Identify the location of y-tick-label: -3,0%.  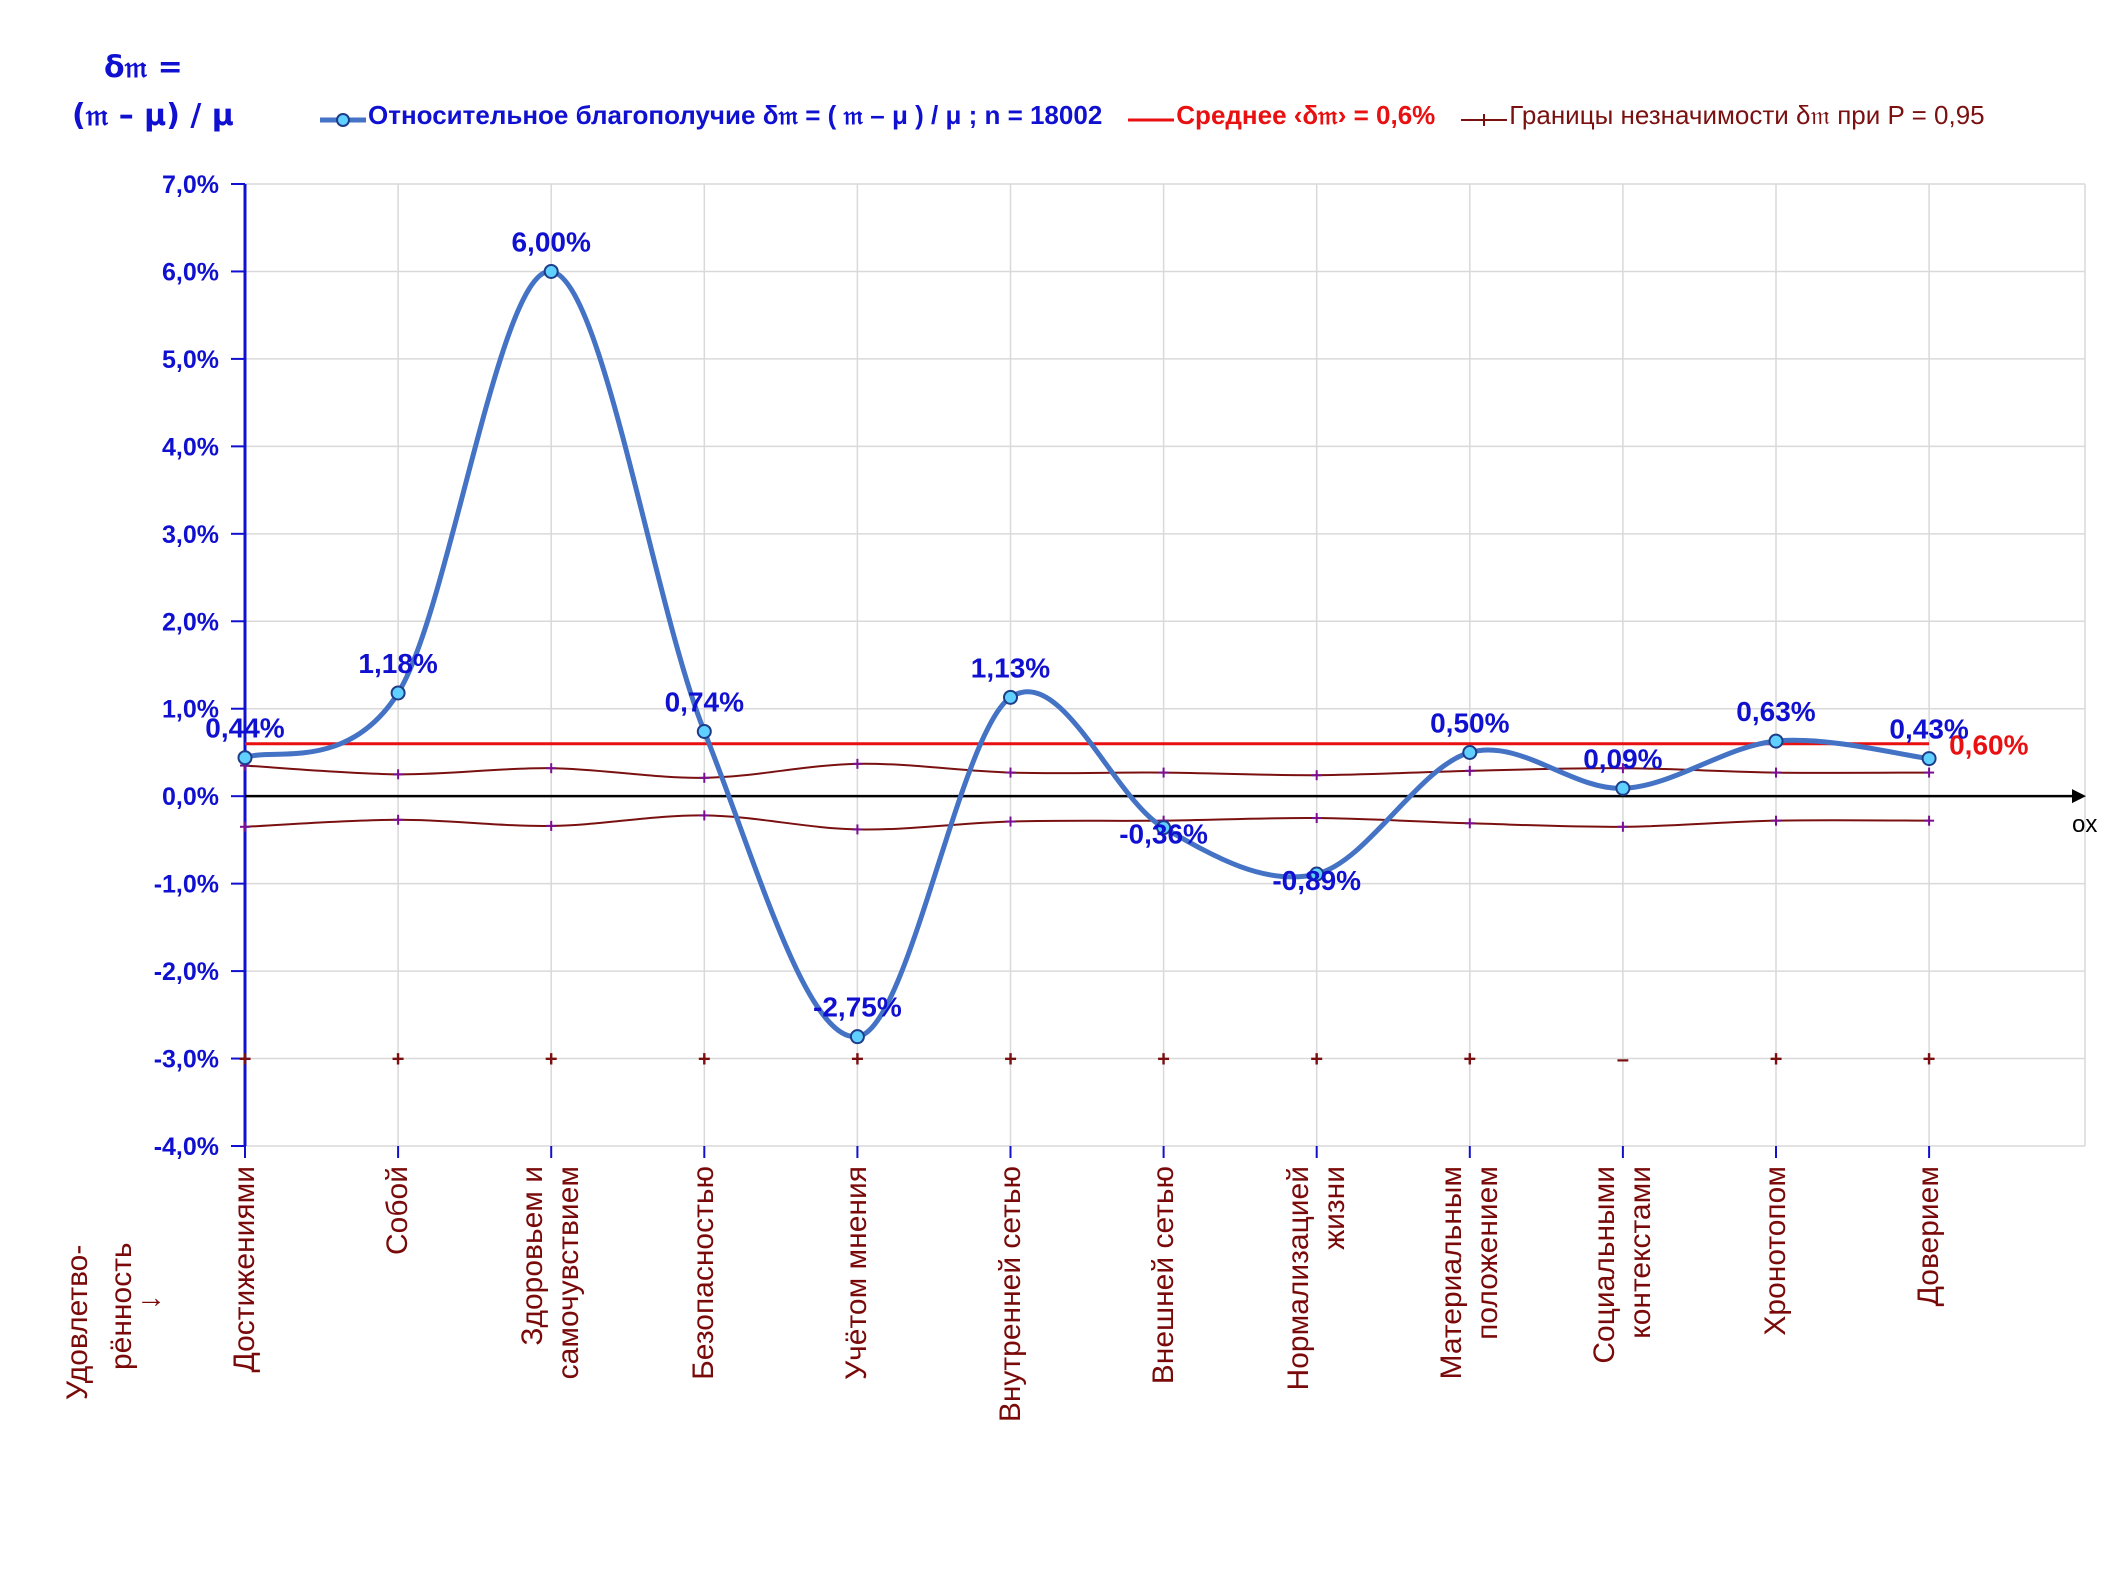
(186, 1060).